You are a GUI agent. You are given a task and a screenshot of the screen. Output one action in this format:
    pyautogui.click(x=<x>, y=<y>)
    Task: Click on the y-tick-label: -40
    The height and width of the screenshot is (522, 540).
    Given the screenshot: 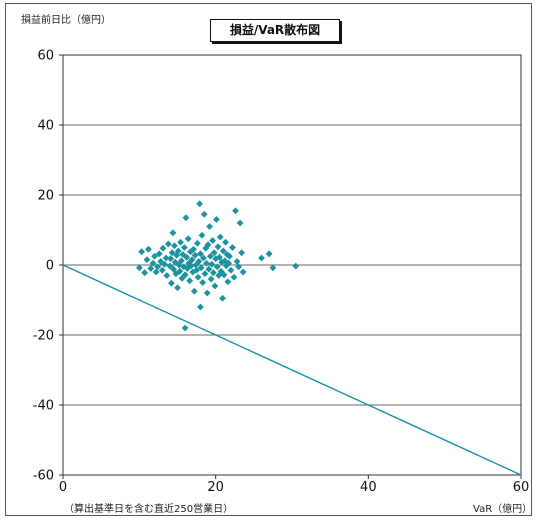 What is the action you would take?
    pyautogui.click(x=43, y=406)
    